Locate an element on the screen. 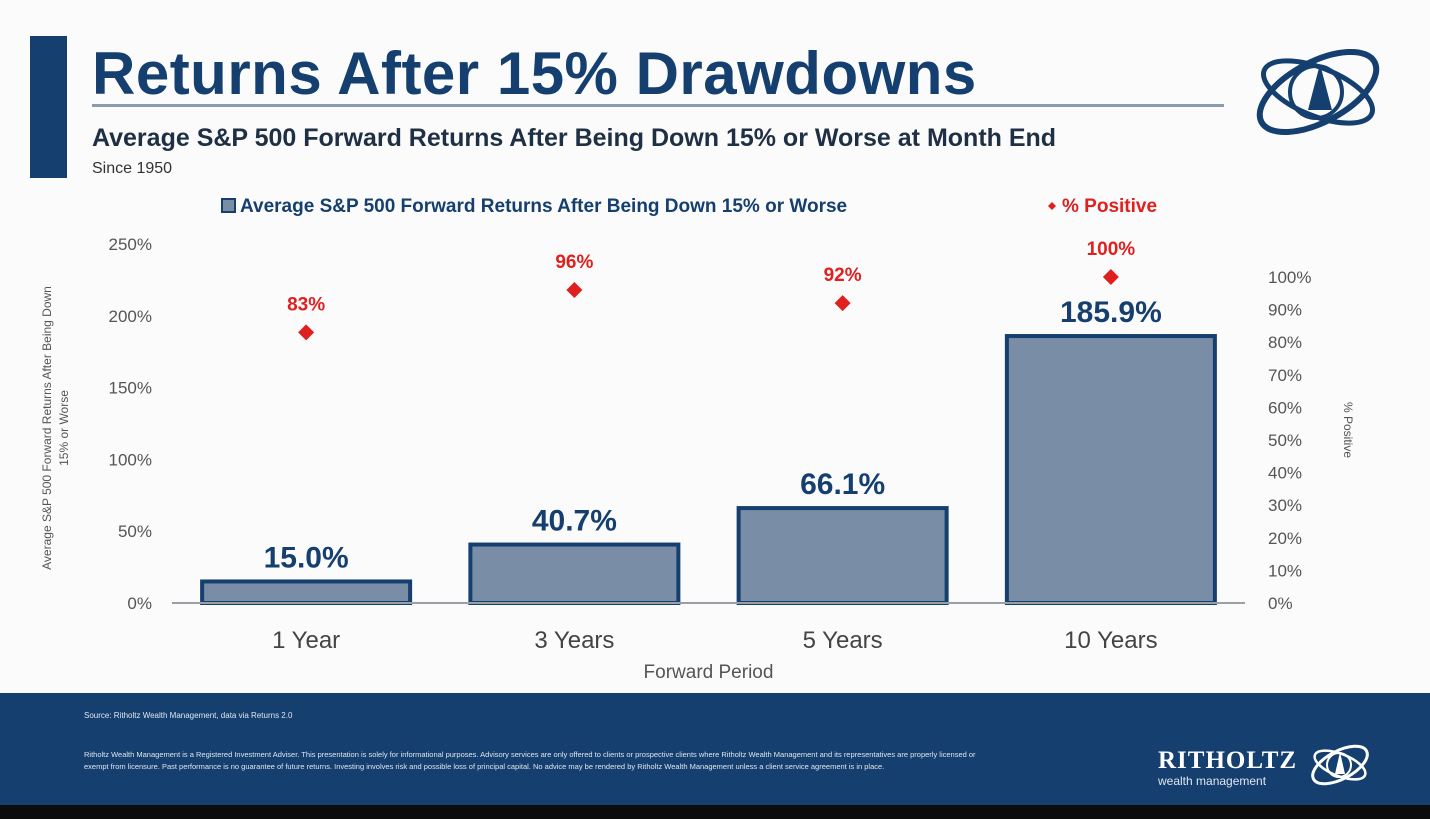 The height and width of the screenshot is (819, 1430). percent-positive-label: 96% is located at coordinates (574, 262).